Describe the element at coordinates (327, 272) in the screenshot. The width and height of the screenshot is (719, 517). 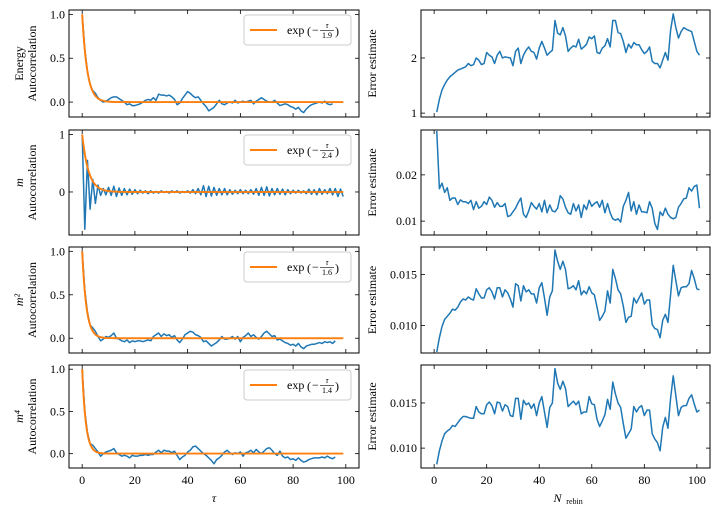
I see `legend-denominator: 1.6` at that location.